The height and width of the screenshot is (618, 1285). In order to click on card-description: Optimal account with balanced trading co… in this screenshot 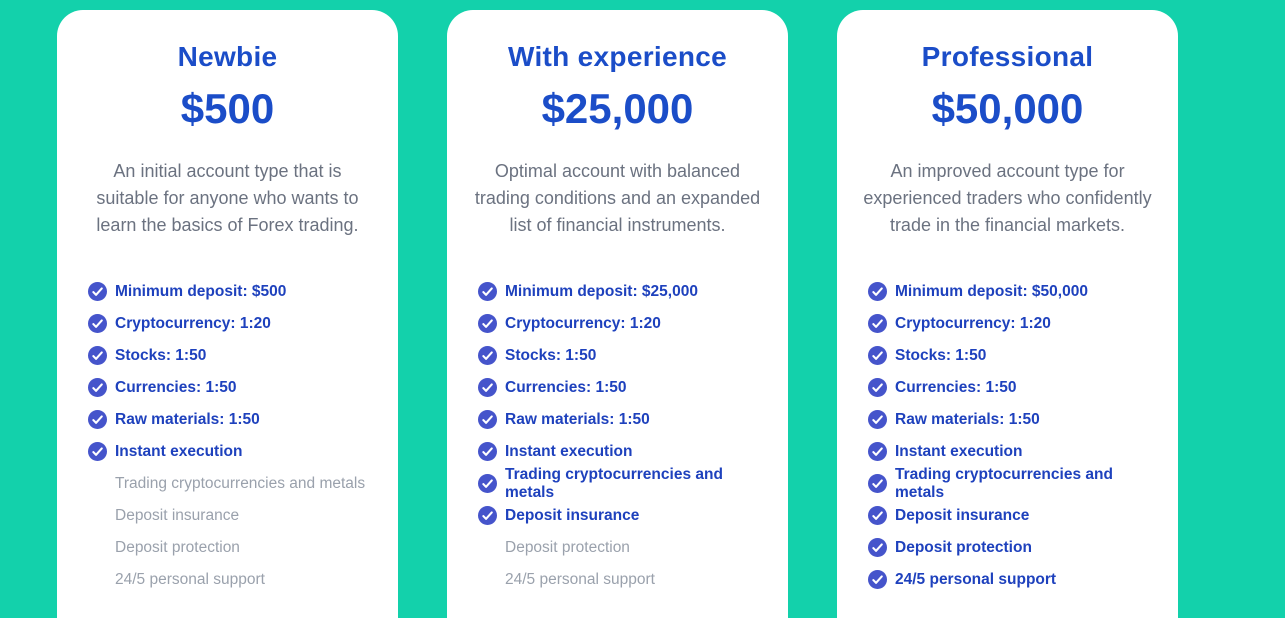, I will do `click(617, 198)`.